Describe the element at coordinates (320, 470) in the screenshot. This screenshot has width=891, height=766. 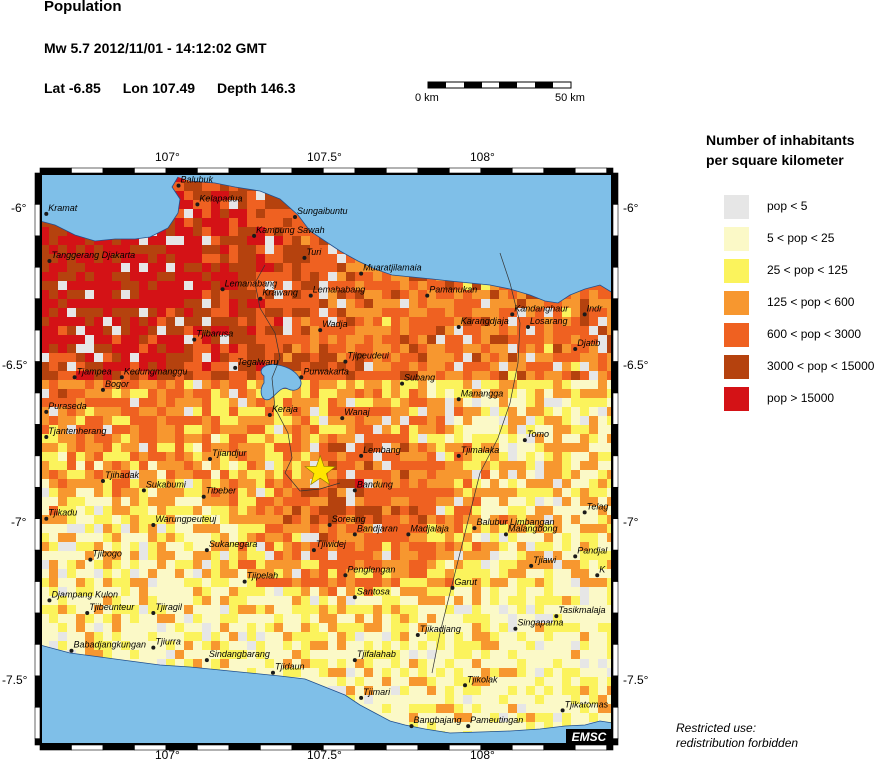
I see `epicenter-star` at that location.